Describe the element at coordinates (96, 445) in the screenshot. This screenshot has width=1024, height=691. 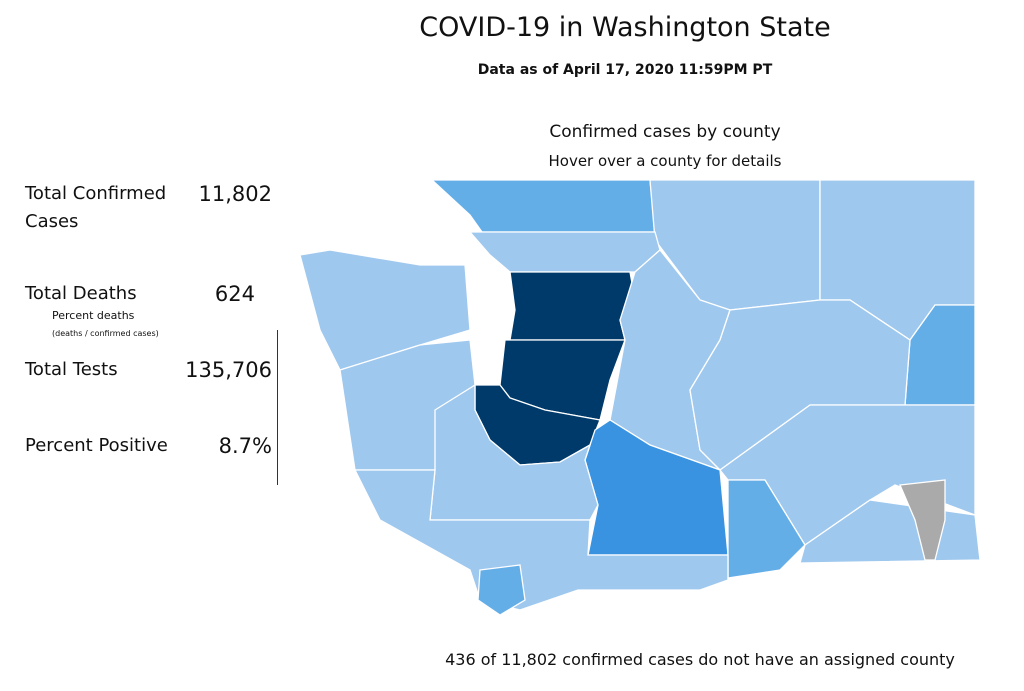
I see `stat-label: Percent Positive` at that location.